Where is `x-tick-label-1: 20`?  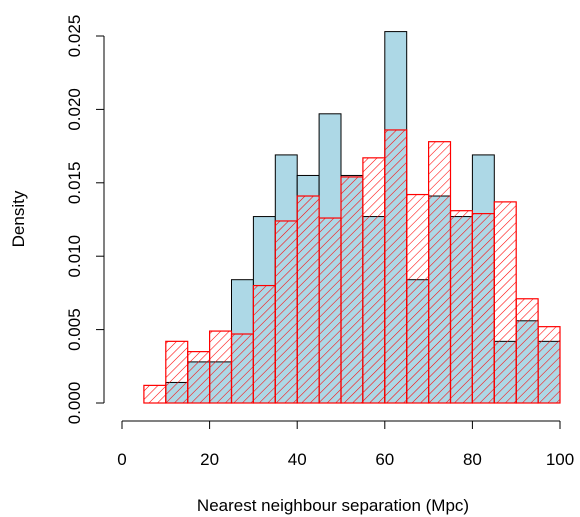
x-tick-label-1: 20 is located at coordinates (209, 459).